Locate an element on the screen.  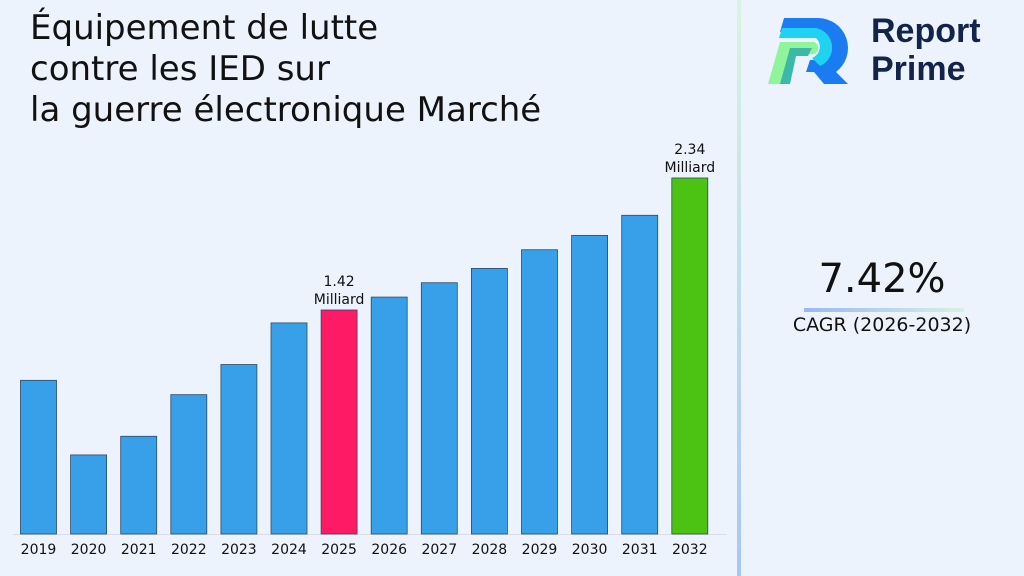
bar-2029 is located at coordinates (539, 392).